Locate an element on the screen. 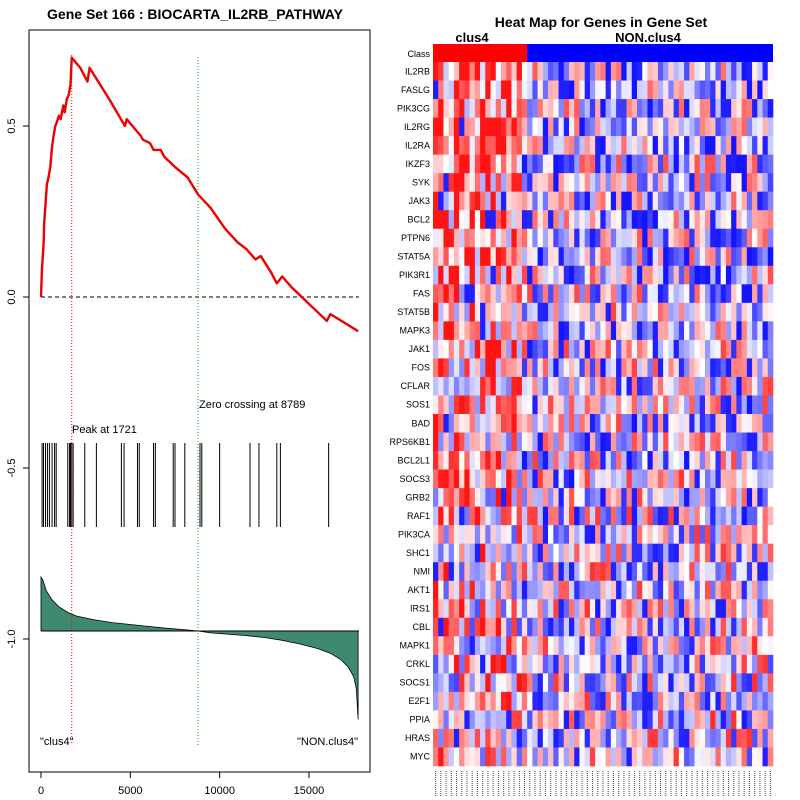  enrichment-plot-title: Gene Set 166 : BIOCARTA_IL2RB_PATHWAY is located at coordinates (195, 14).